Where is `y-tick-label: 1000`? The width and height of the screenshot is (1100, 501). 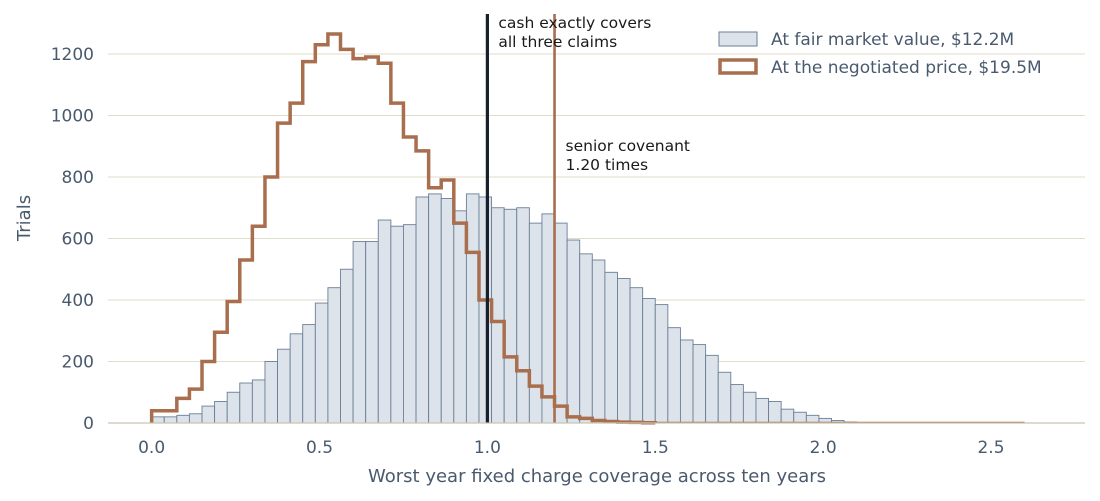 y-tick-label: 1000 is located at coordinates (72, 116).